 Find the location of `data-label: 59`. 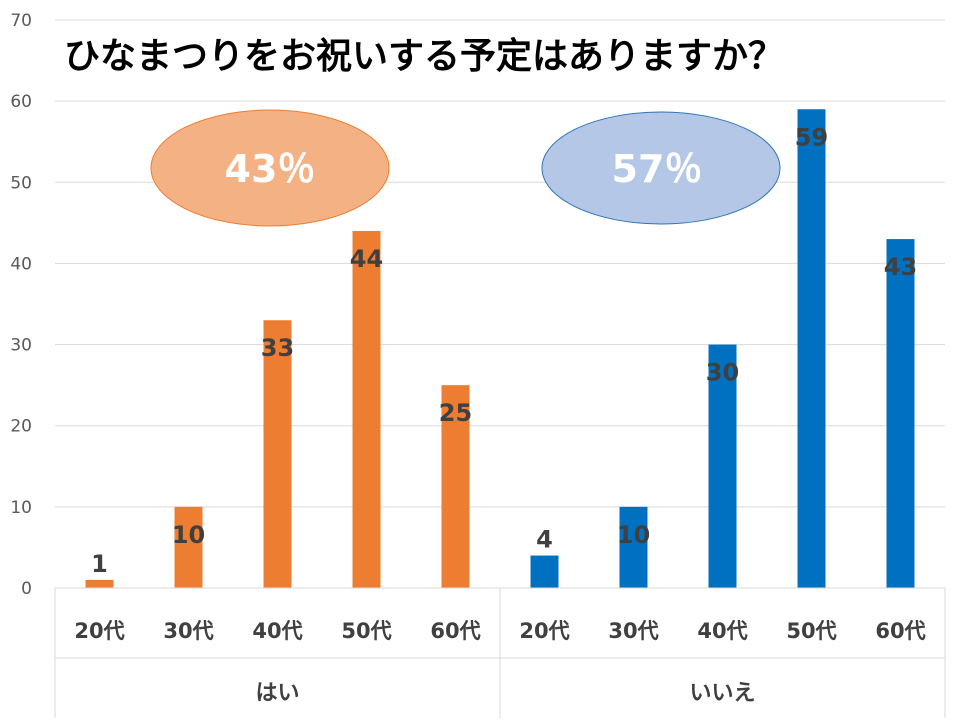

data-label: 59 is located at coordinates (811, 137).